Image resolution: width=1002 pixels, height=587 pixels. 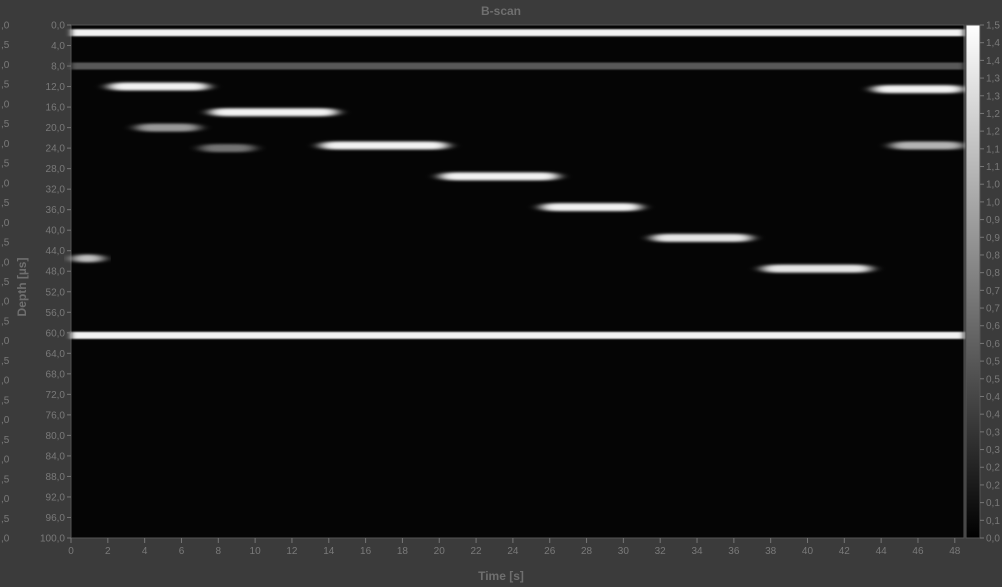 What do you see at coordinates (58, 26) in the screenshot?
I see `y-tick-label: 0,0` at bounding box center [58, 26].